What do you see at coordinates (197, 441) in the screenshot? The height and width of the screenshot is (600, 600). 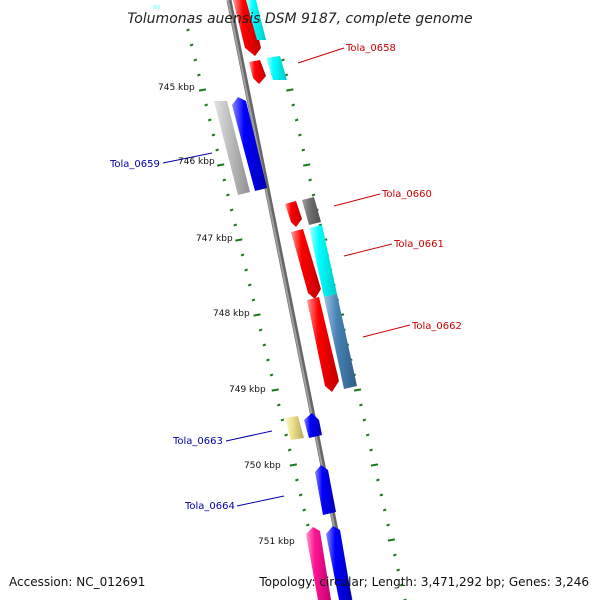 I see `gene-label-tola-0663: Tola_0663` at bounding box center [197, 441].